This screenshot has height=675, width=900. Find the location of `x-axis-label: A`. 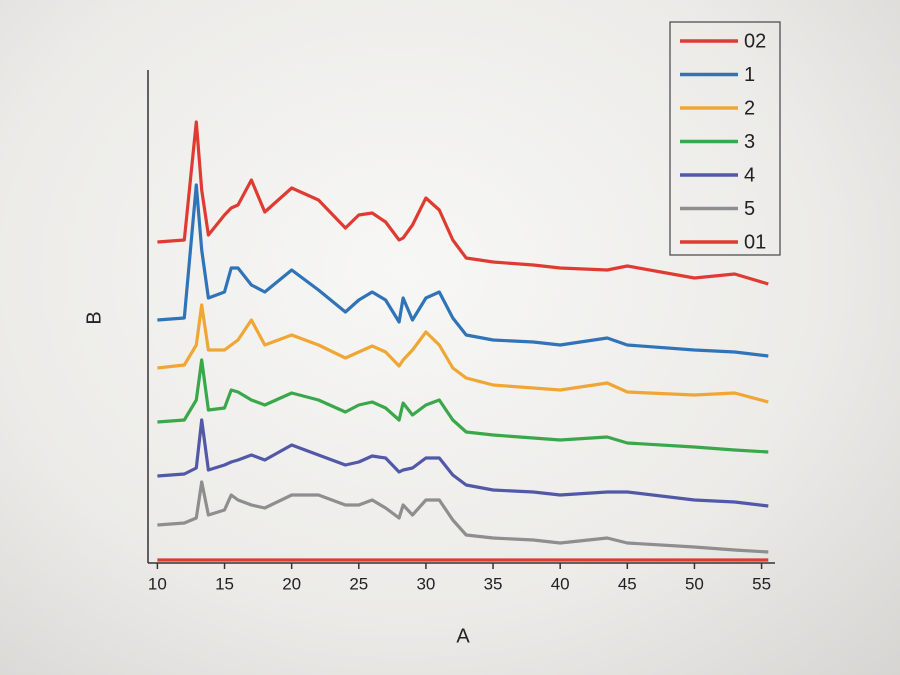

x-axis-label: A is located at coordinates (463, 636).